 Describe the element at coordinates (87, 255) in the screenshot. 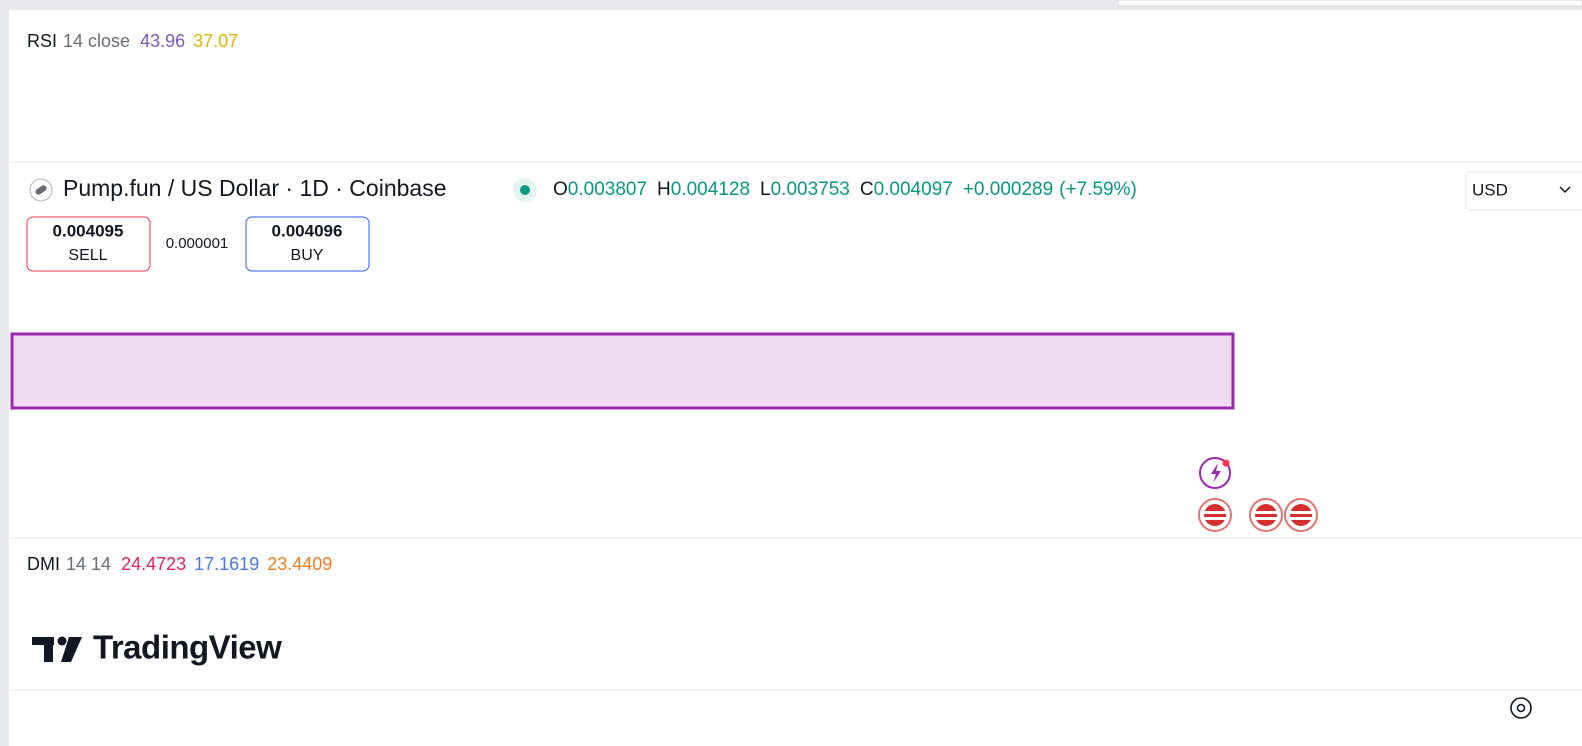

I see `sell-label: SELL` at that location.